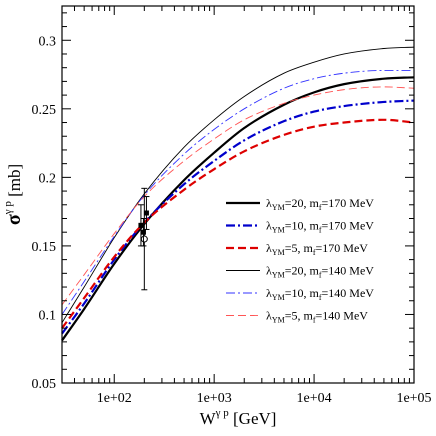 Image resolution: width=436 pixels, height=436 pixels. I want to click on x-tick-label: 1e+05, so click(413, 398).